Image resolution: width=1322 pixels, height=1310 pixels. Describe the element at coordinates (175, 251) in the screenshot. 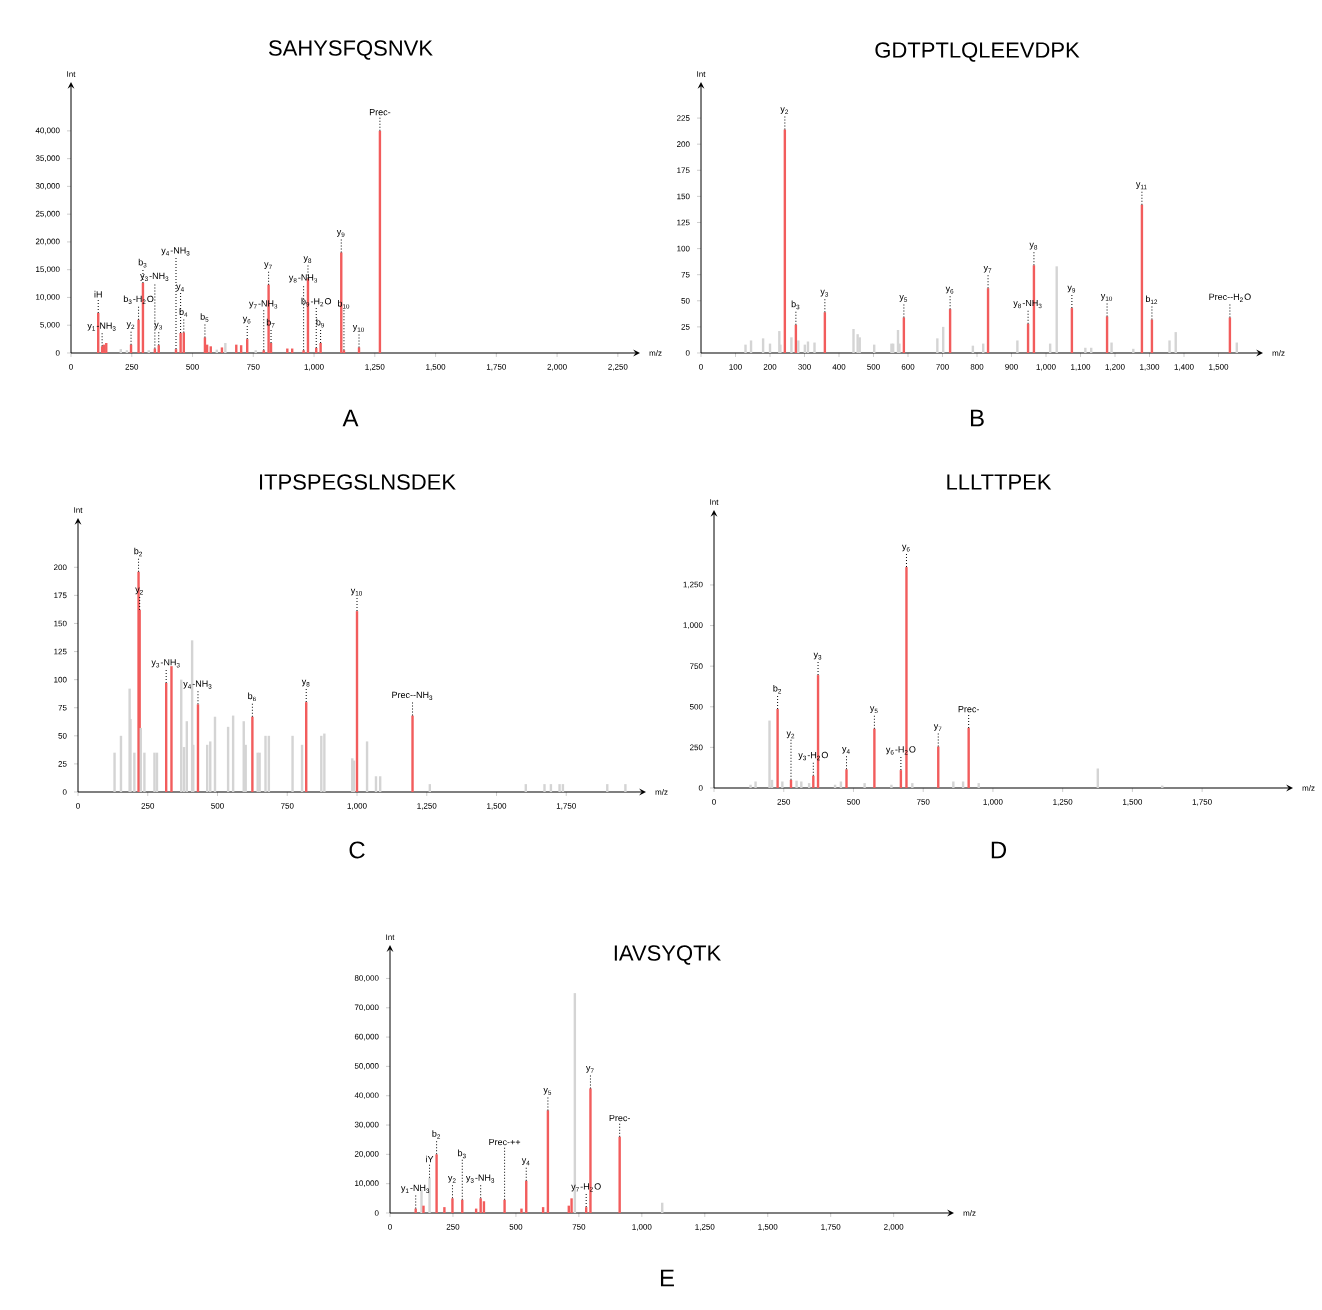

I see `annotation: y$_{4}$-NH$_{3}$` at that location.